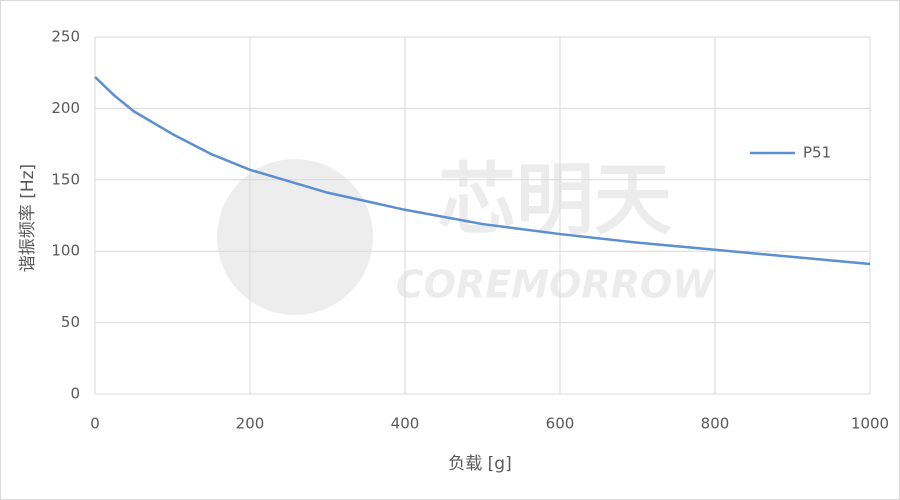 This screenshot has width=900, height=500. I want to click on x-axis-title: 负载 [g], so click(479, 464).